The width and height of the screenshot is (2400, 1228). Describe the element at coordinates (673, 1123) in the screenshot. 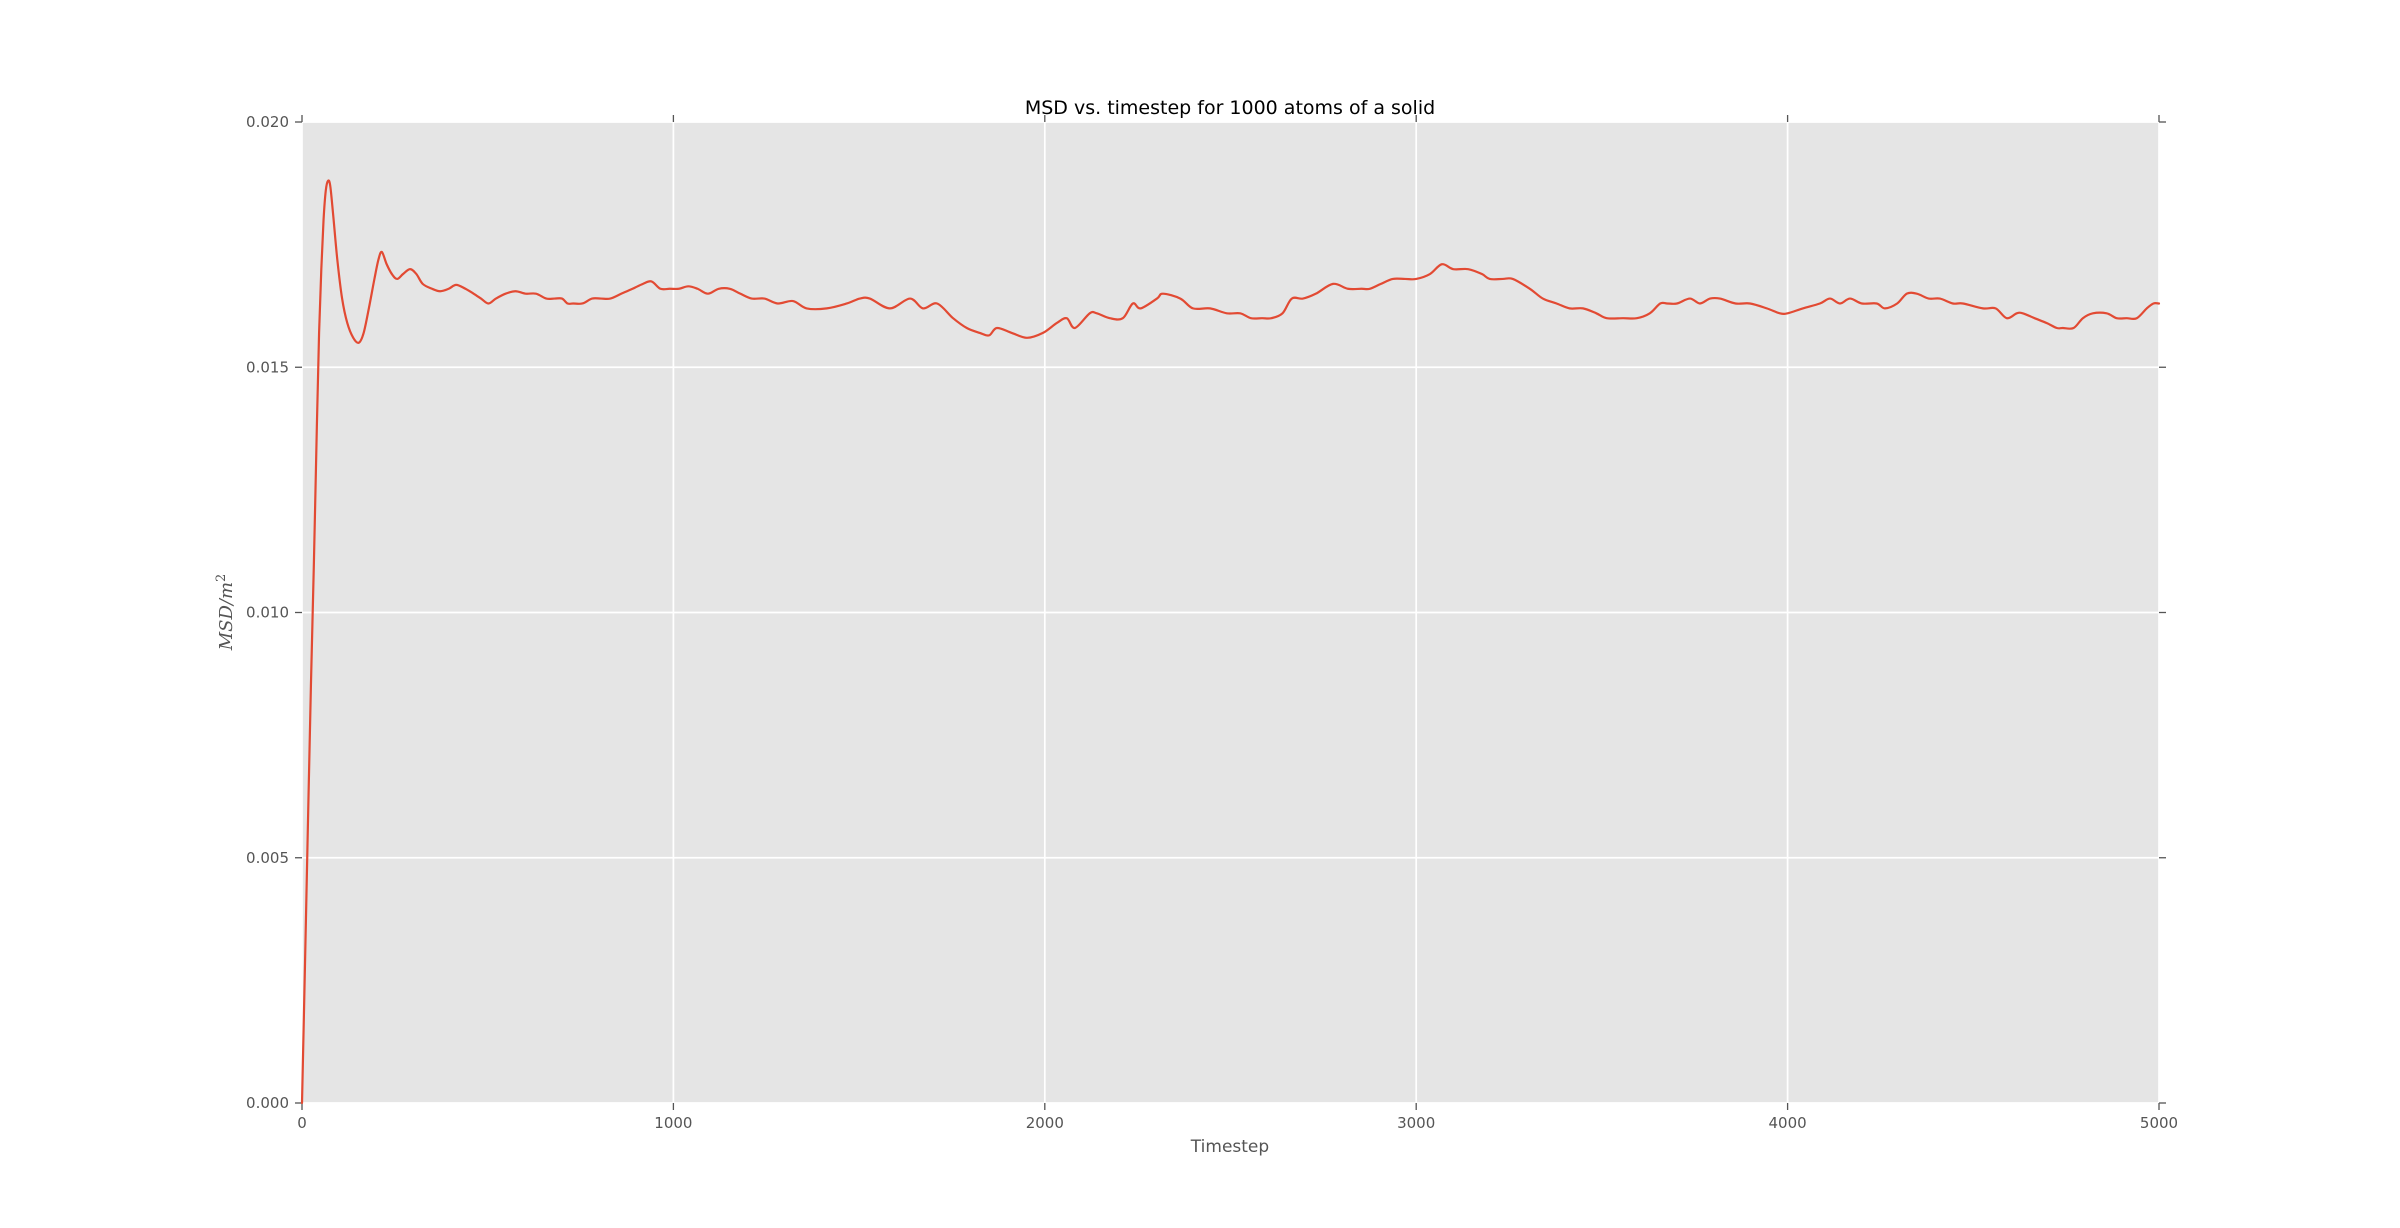

I see `x-tick-label: 1000` at that location.